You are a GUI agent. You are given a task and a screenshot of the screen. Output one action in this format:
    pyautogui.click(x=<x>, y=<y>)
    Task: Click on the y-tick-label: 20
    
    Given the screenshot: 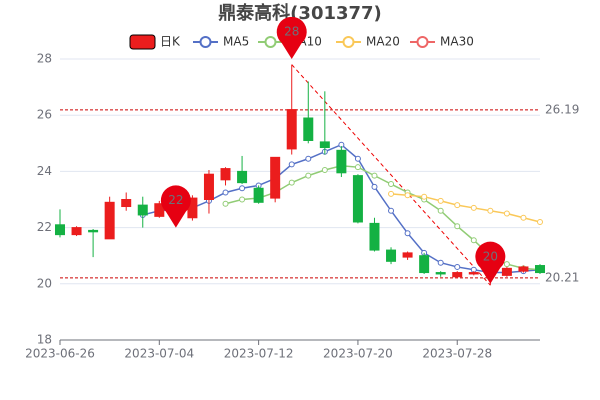 What is the action you would take?
    pyautogui.click(x=44, y=283)
    